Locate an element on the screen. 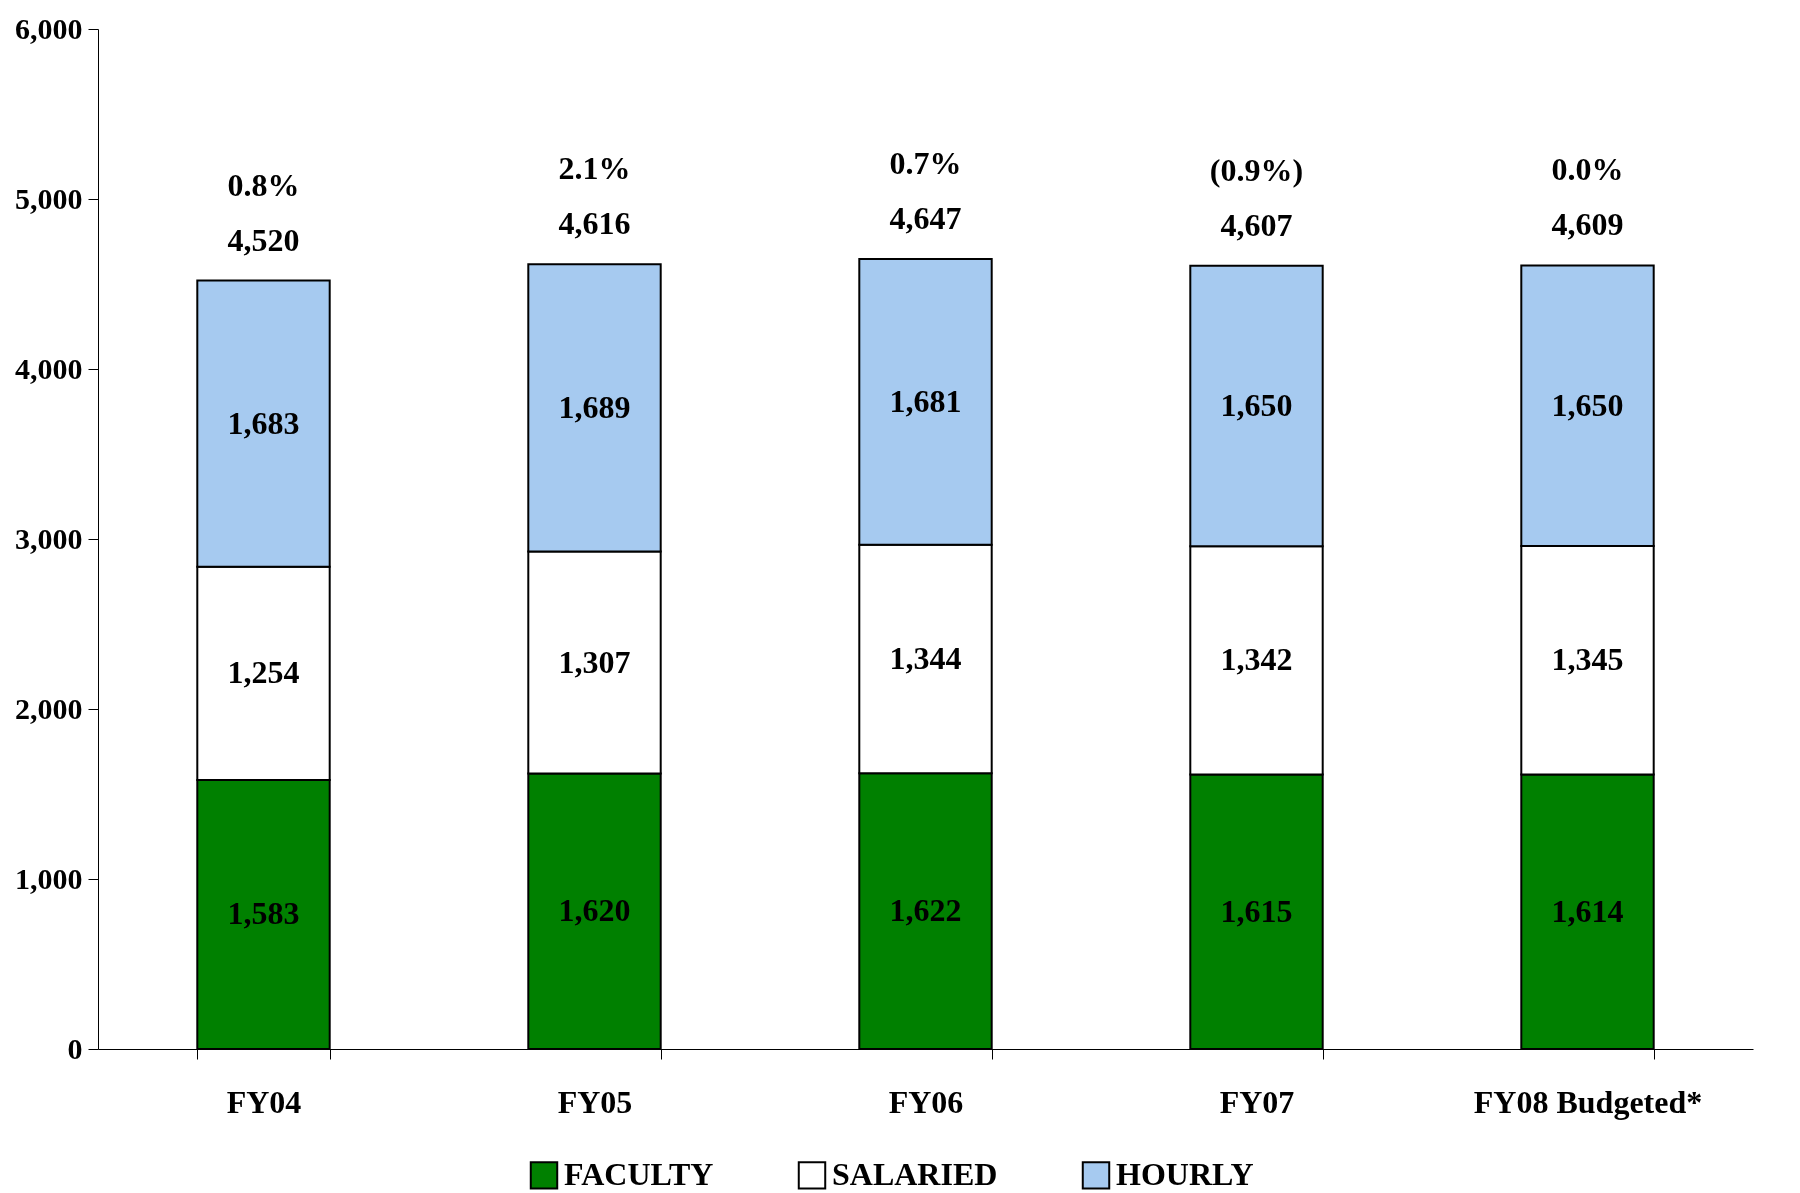 The height and width of the screenshot is (1193, 1800). data-label: 1,614 is located at coordinates (1587, 910).